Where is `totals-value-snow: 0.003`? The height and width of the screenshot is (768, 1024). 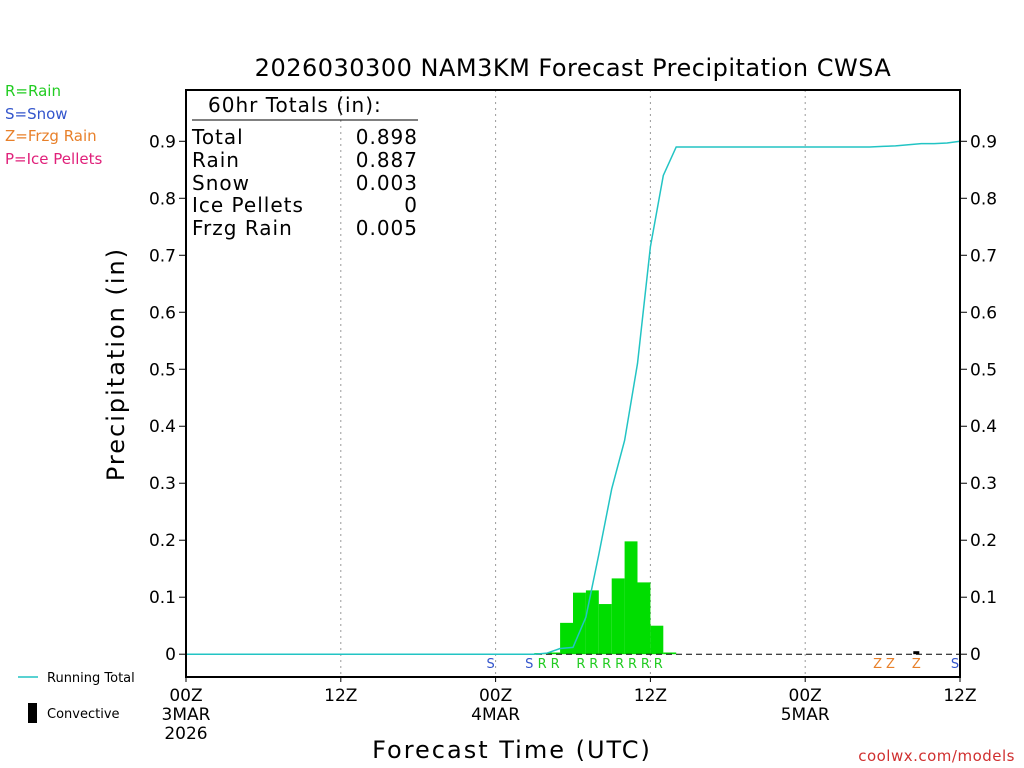 totals-value-snow: 0.003 is located at coordinates (387, 183).